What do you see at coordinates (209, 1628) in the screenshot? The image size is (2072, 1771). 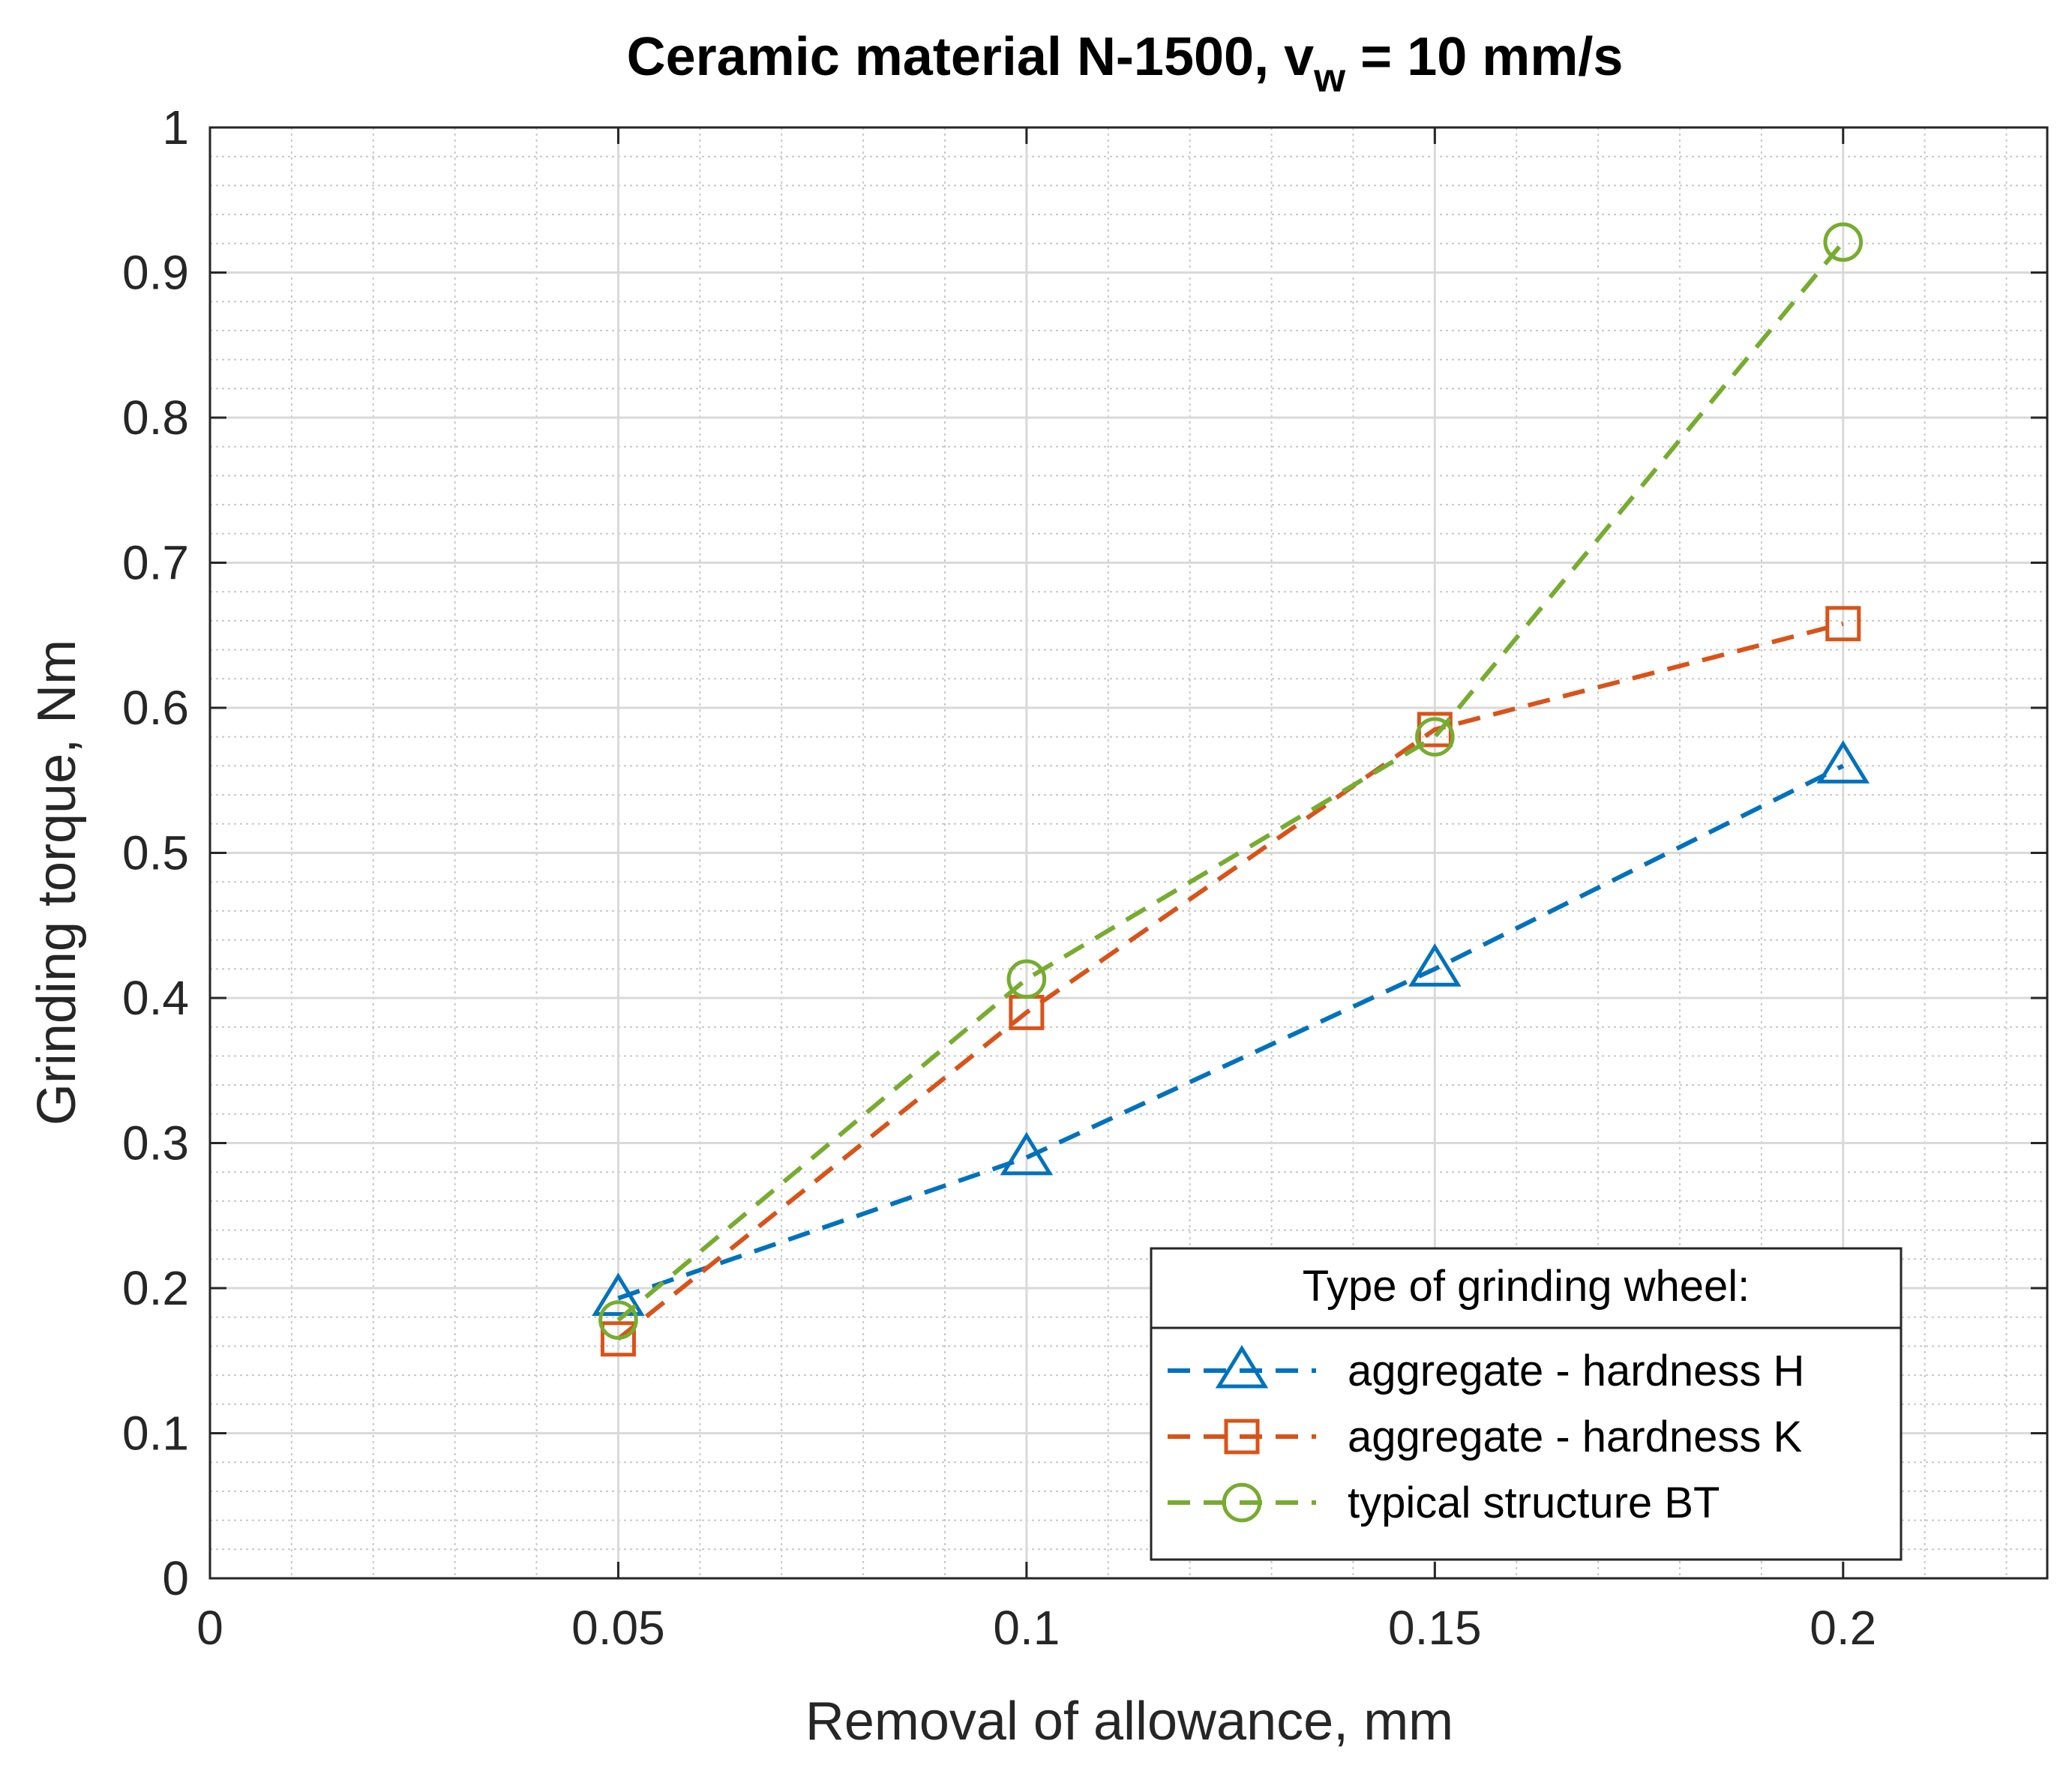 I see `x-tick-label: 0` at bounding box center [209, 1628].